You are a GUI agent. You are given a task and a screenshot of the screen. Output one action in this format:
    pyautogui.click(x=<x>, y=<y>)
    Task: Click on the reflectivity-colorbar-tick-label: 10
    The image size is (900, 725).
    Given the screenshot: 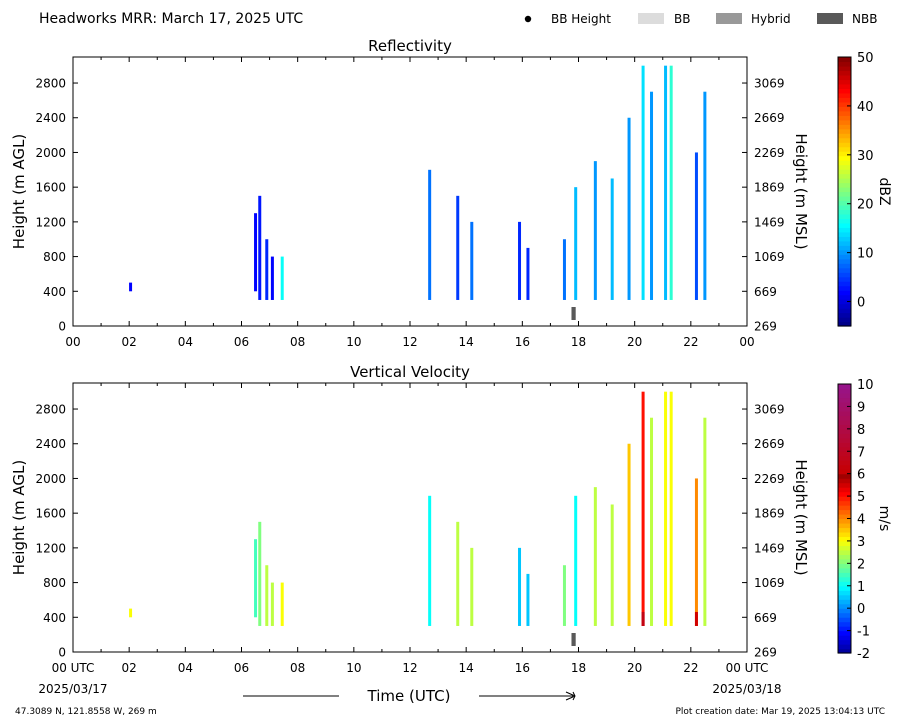 What is the action you would take?
    pyautogui.click(x=865, y=254)
    